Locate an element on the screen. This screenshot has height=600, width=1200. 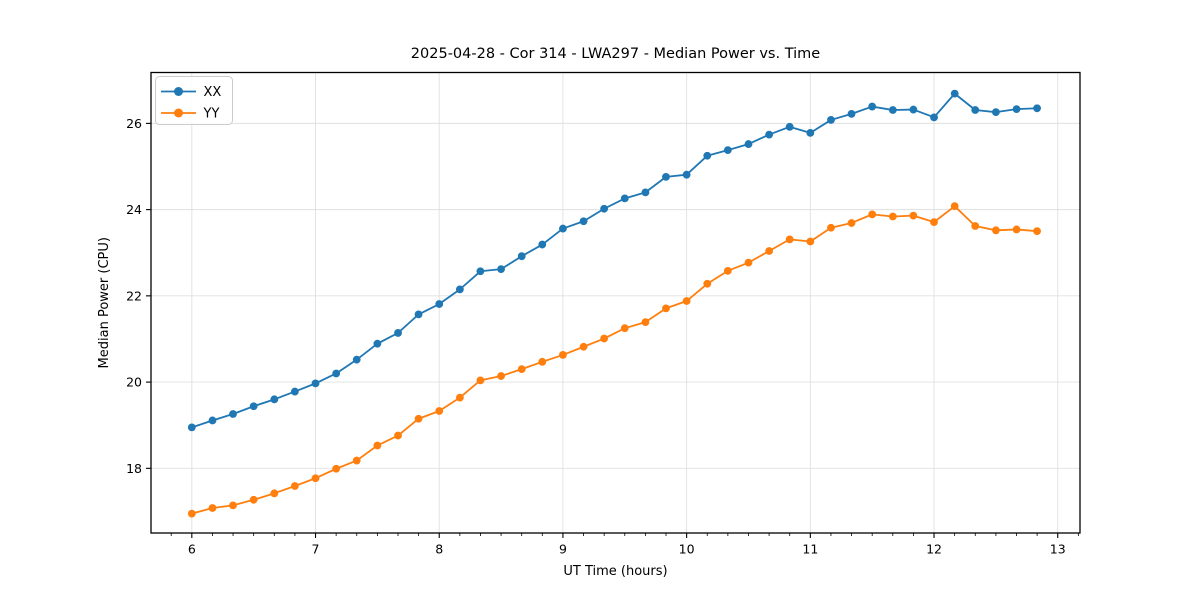
x-axis-label: UT Time (hours) is located at coordinates (615, 571).